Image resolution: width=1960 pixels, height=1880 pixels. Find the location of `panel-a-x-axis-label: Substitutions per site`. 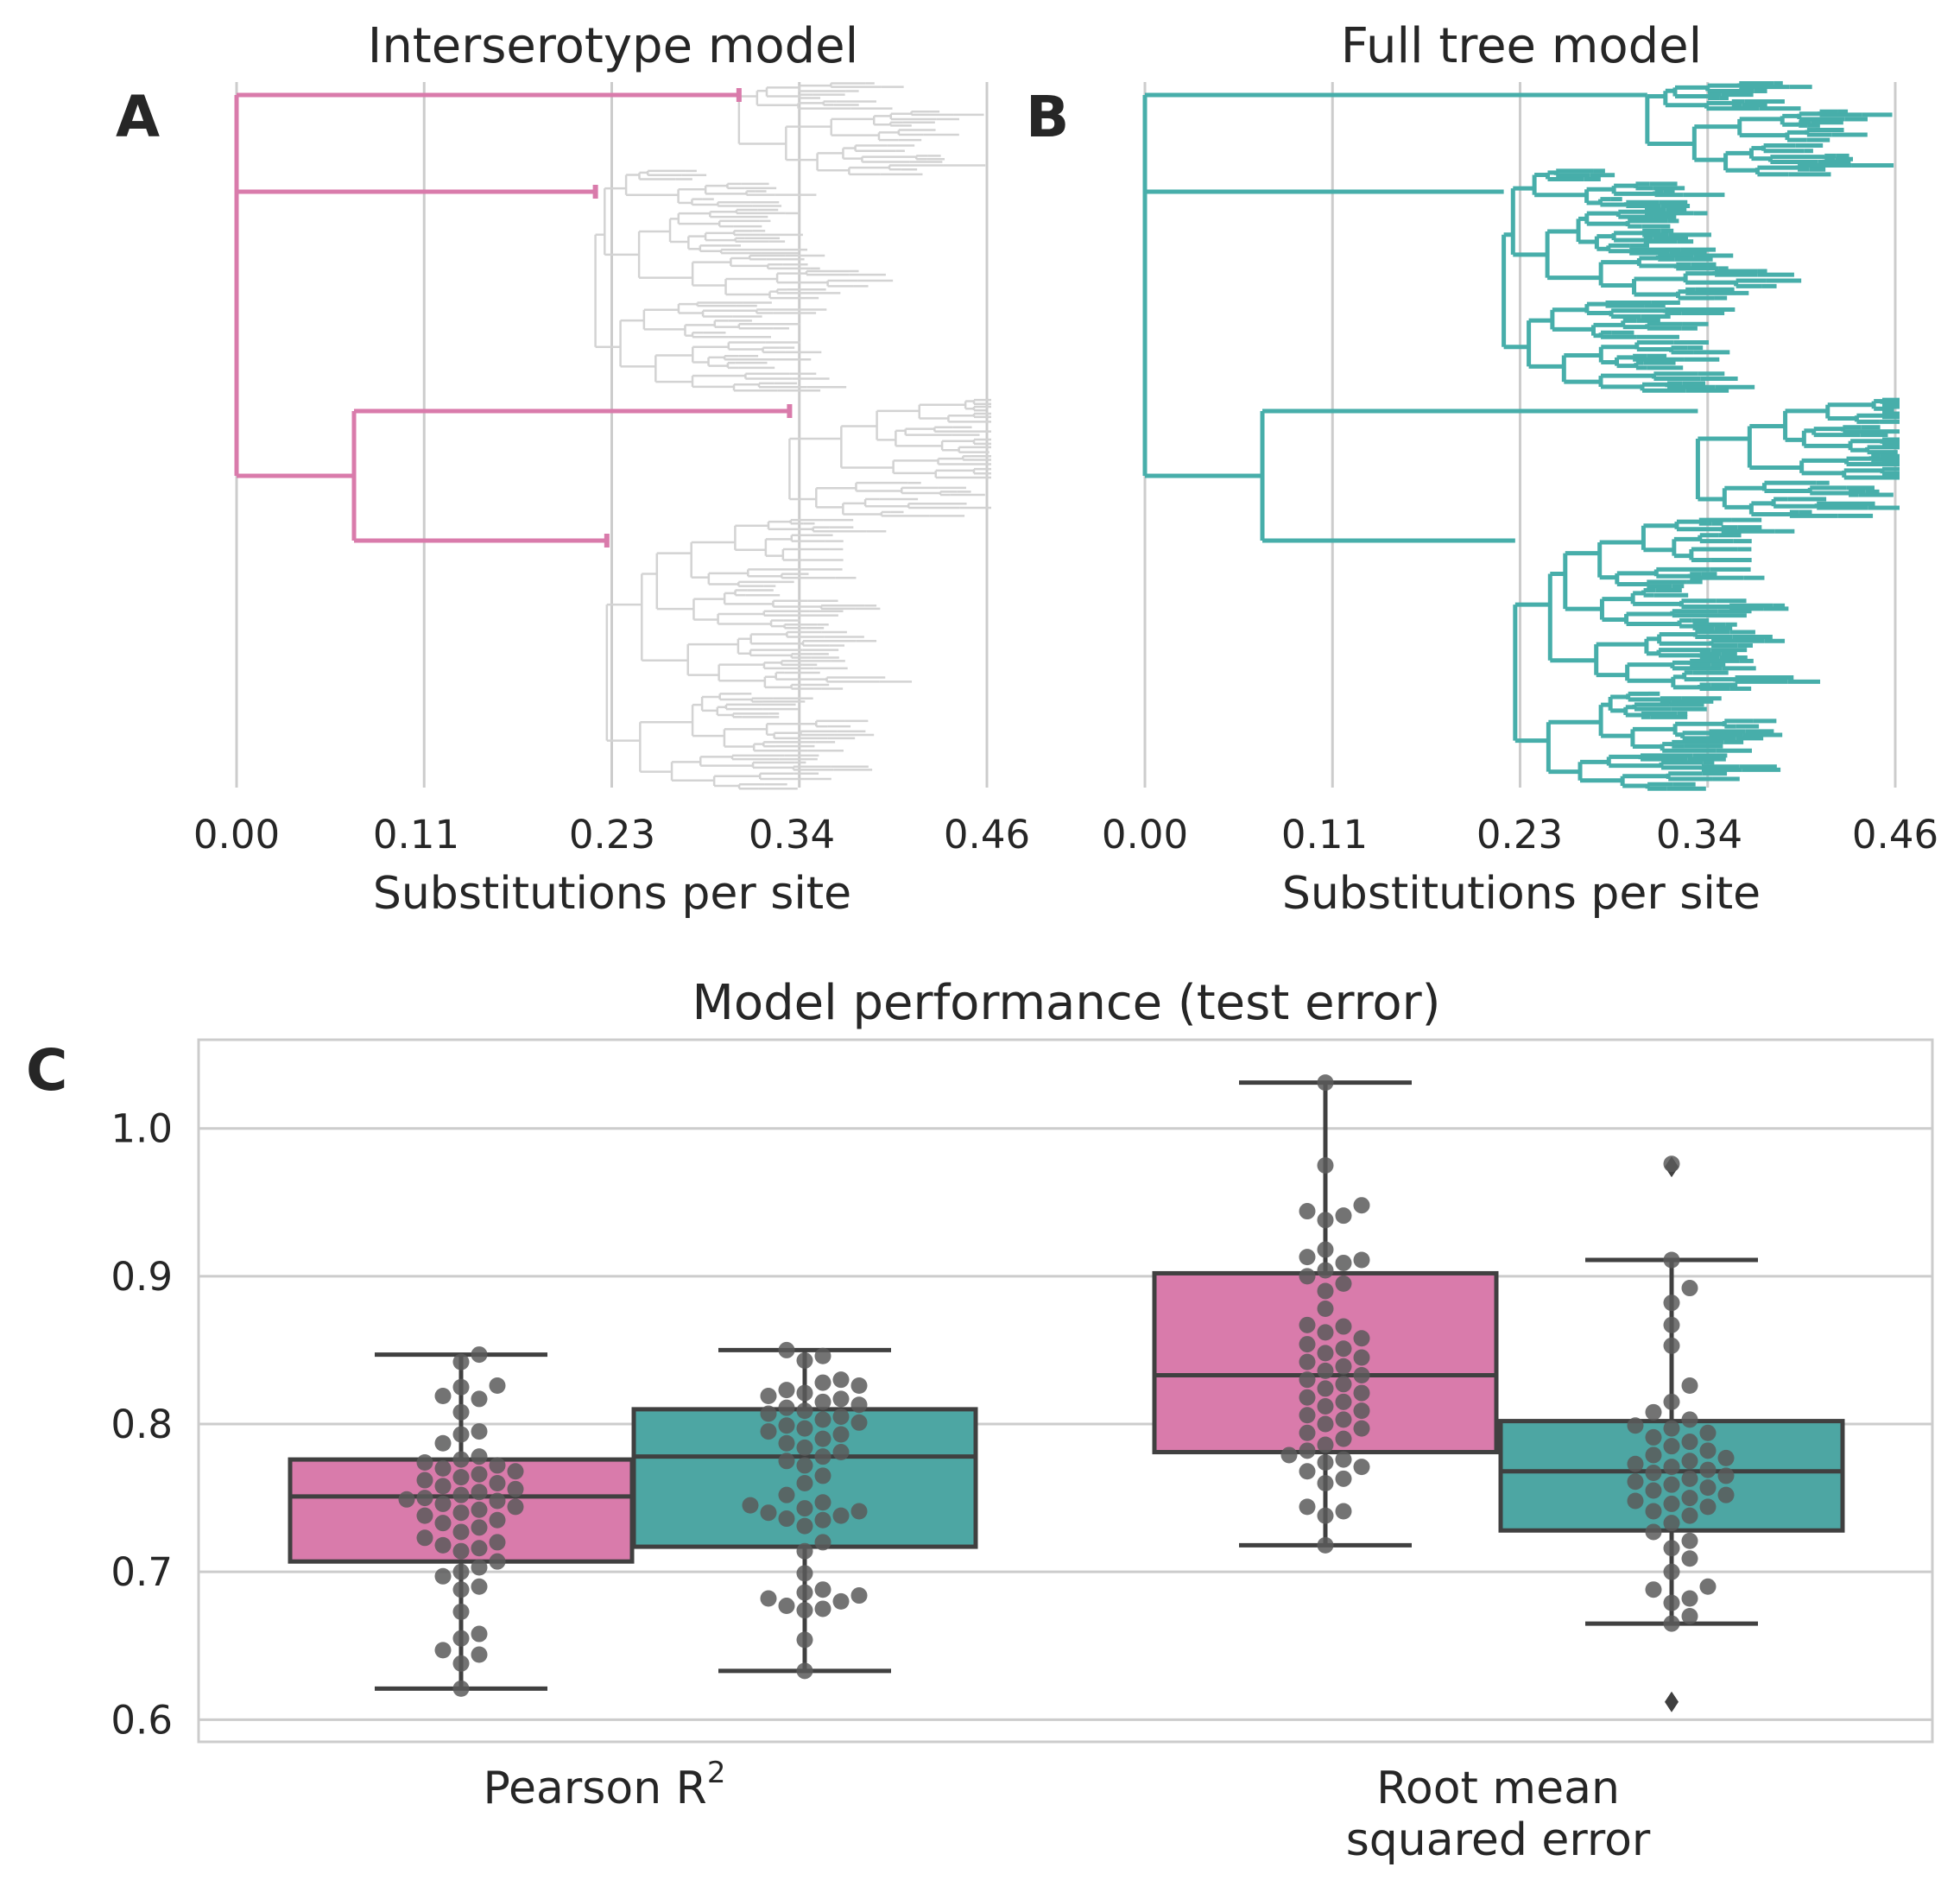

panel-a-x-axis-label: Substitutions per site is located at coordinates (612, 894).